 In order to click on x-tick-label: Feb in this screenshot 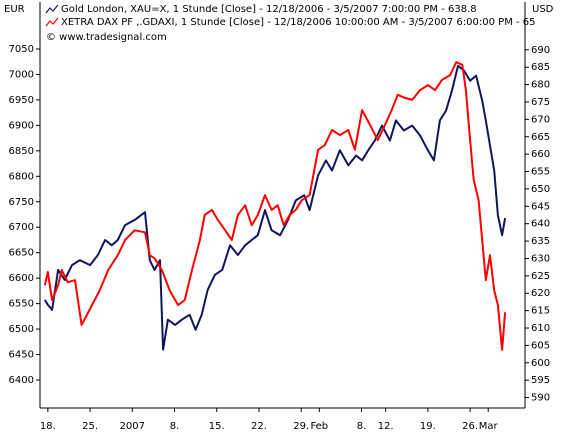, I will do `click(319, 426)`.